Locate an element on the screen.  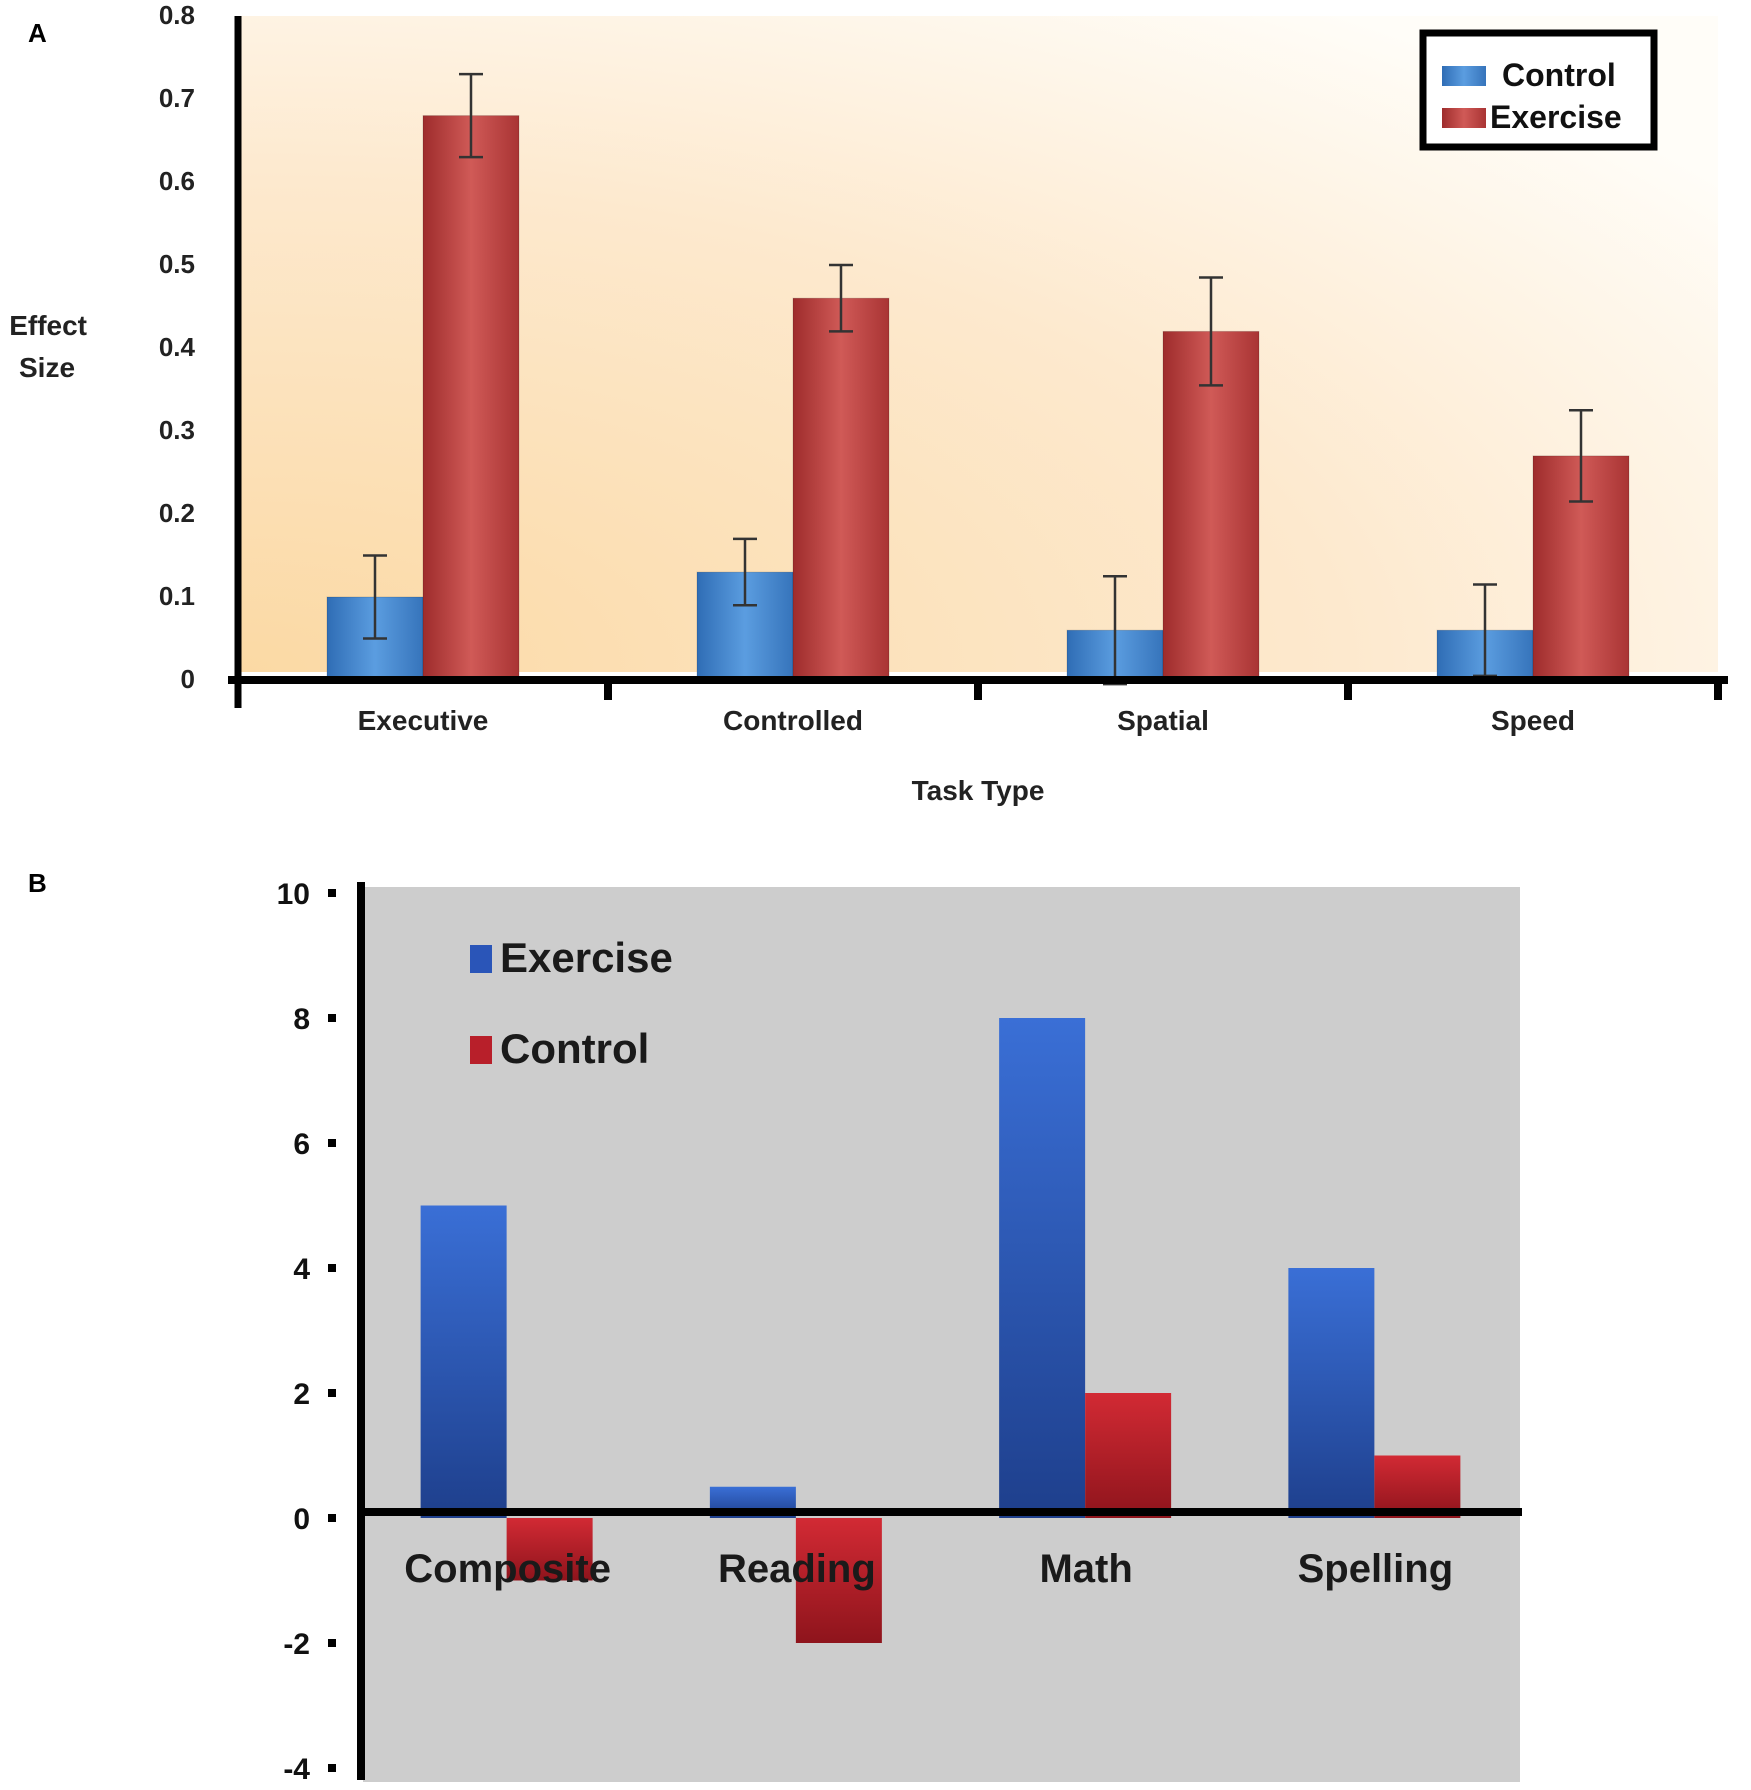
bar-exercise-controlled is located at coordinates (841, 489).